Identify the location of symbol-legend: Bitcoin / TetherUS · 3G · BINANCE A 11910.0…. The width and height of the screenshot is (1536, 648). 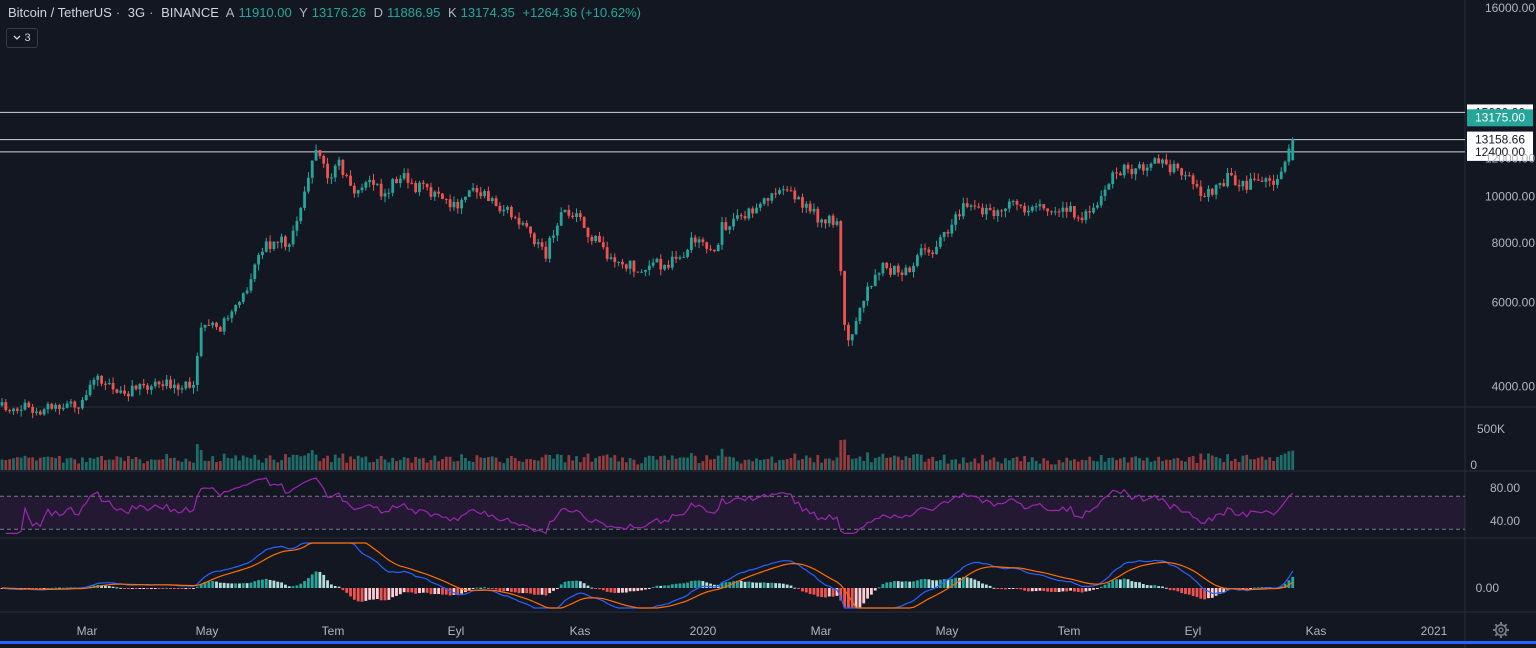
(325, 12).